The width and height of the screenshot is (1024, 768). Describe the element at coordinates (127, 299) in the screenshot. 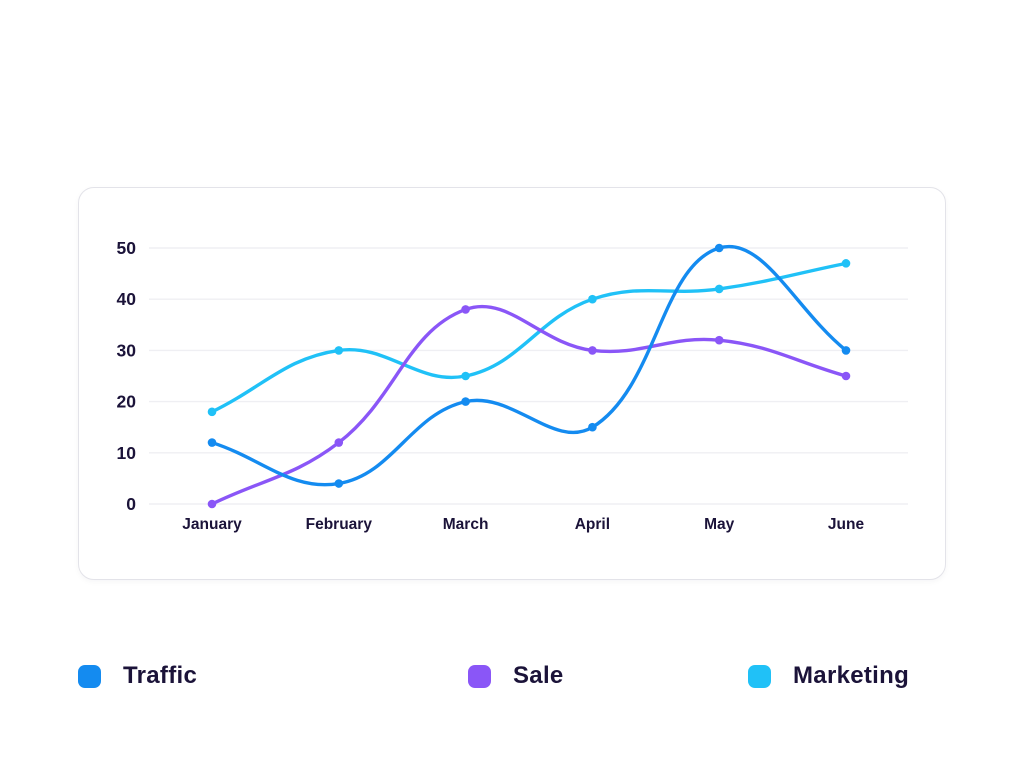

I see `y-tick-label: 40` at that location.